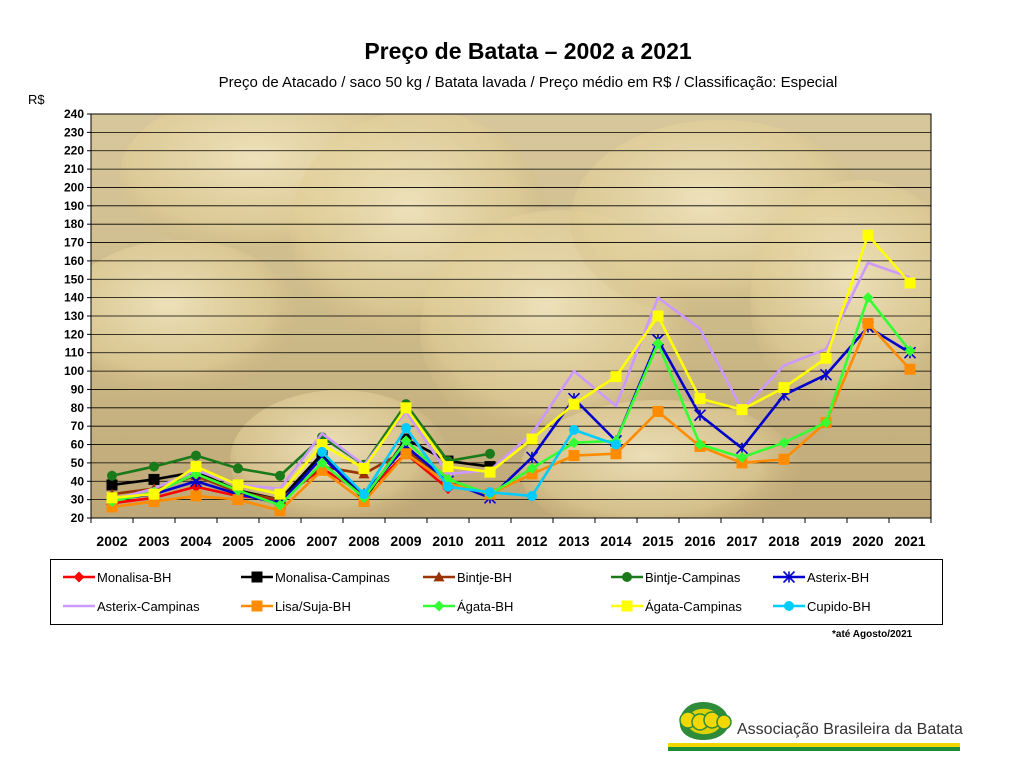  What do you see at coordinates (528, 51) in the screenshot?
I see `chart-title: Preço de Batata – 2002 a 2021` at bounding box center [528, 51].